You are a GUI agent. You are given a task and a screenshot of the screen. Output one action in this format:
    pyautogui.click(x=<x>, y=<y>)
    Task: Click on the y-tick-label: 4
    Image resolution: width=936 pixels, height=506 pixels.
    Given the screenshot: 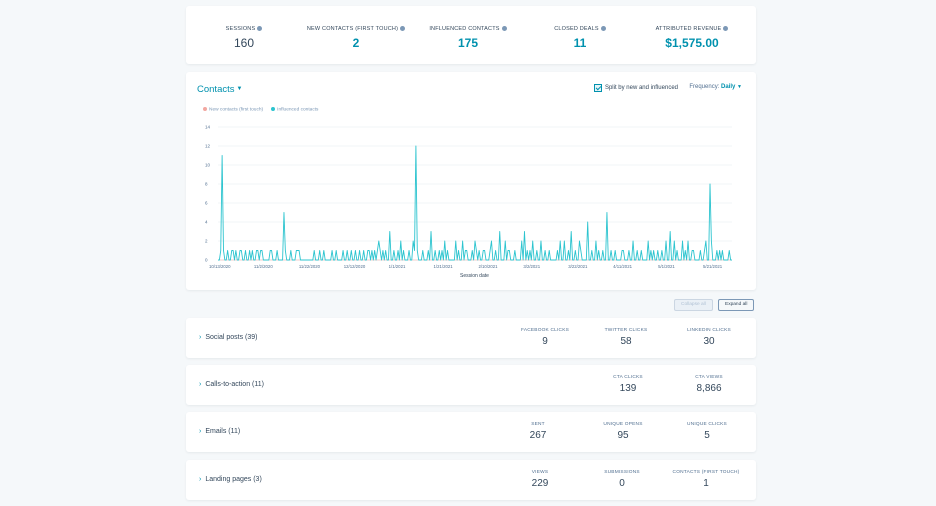 What is the action you would take?
    pyautogui.click(x=206, y=222)
    